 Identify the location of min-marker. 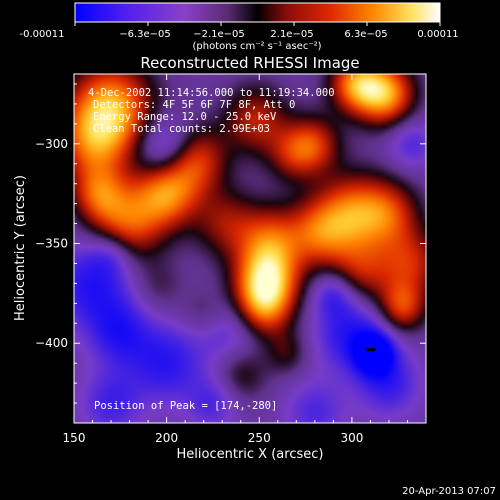
(371, 350).